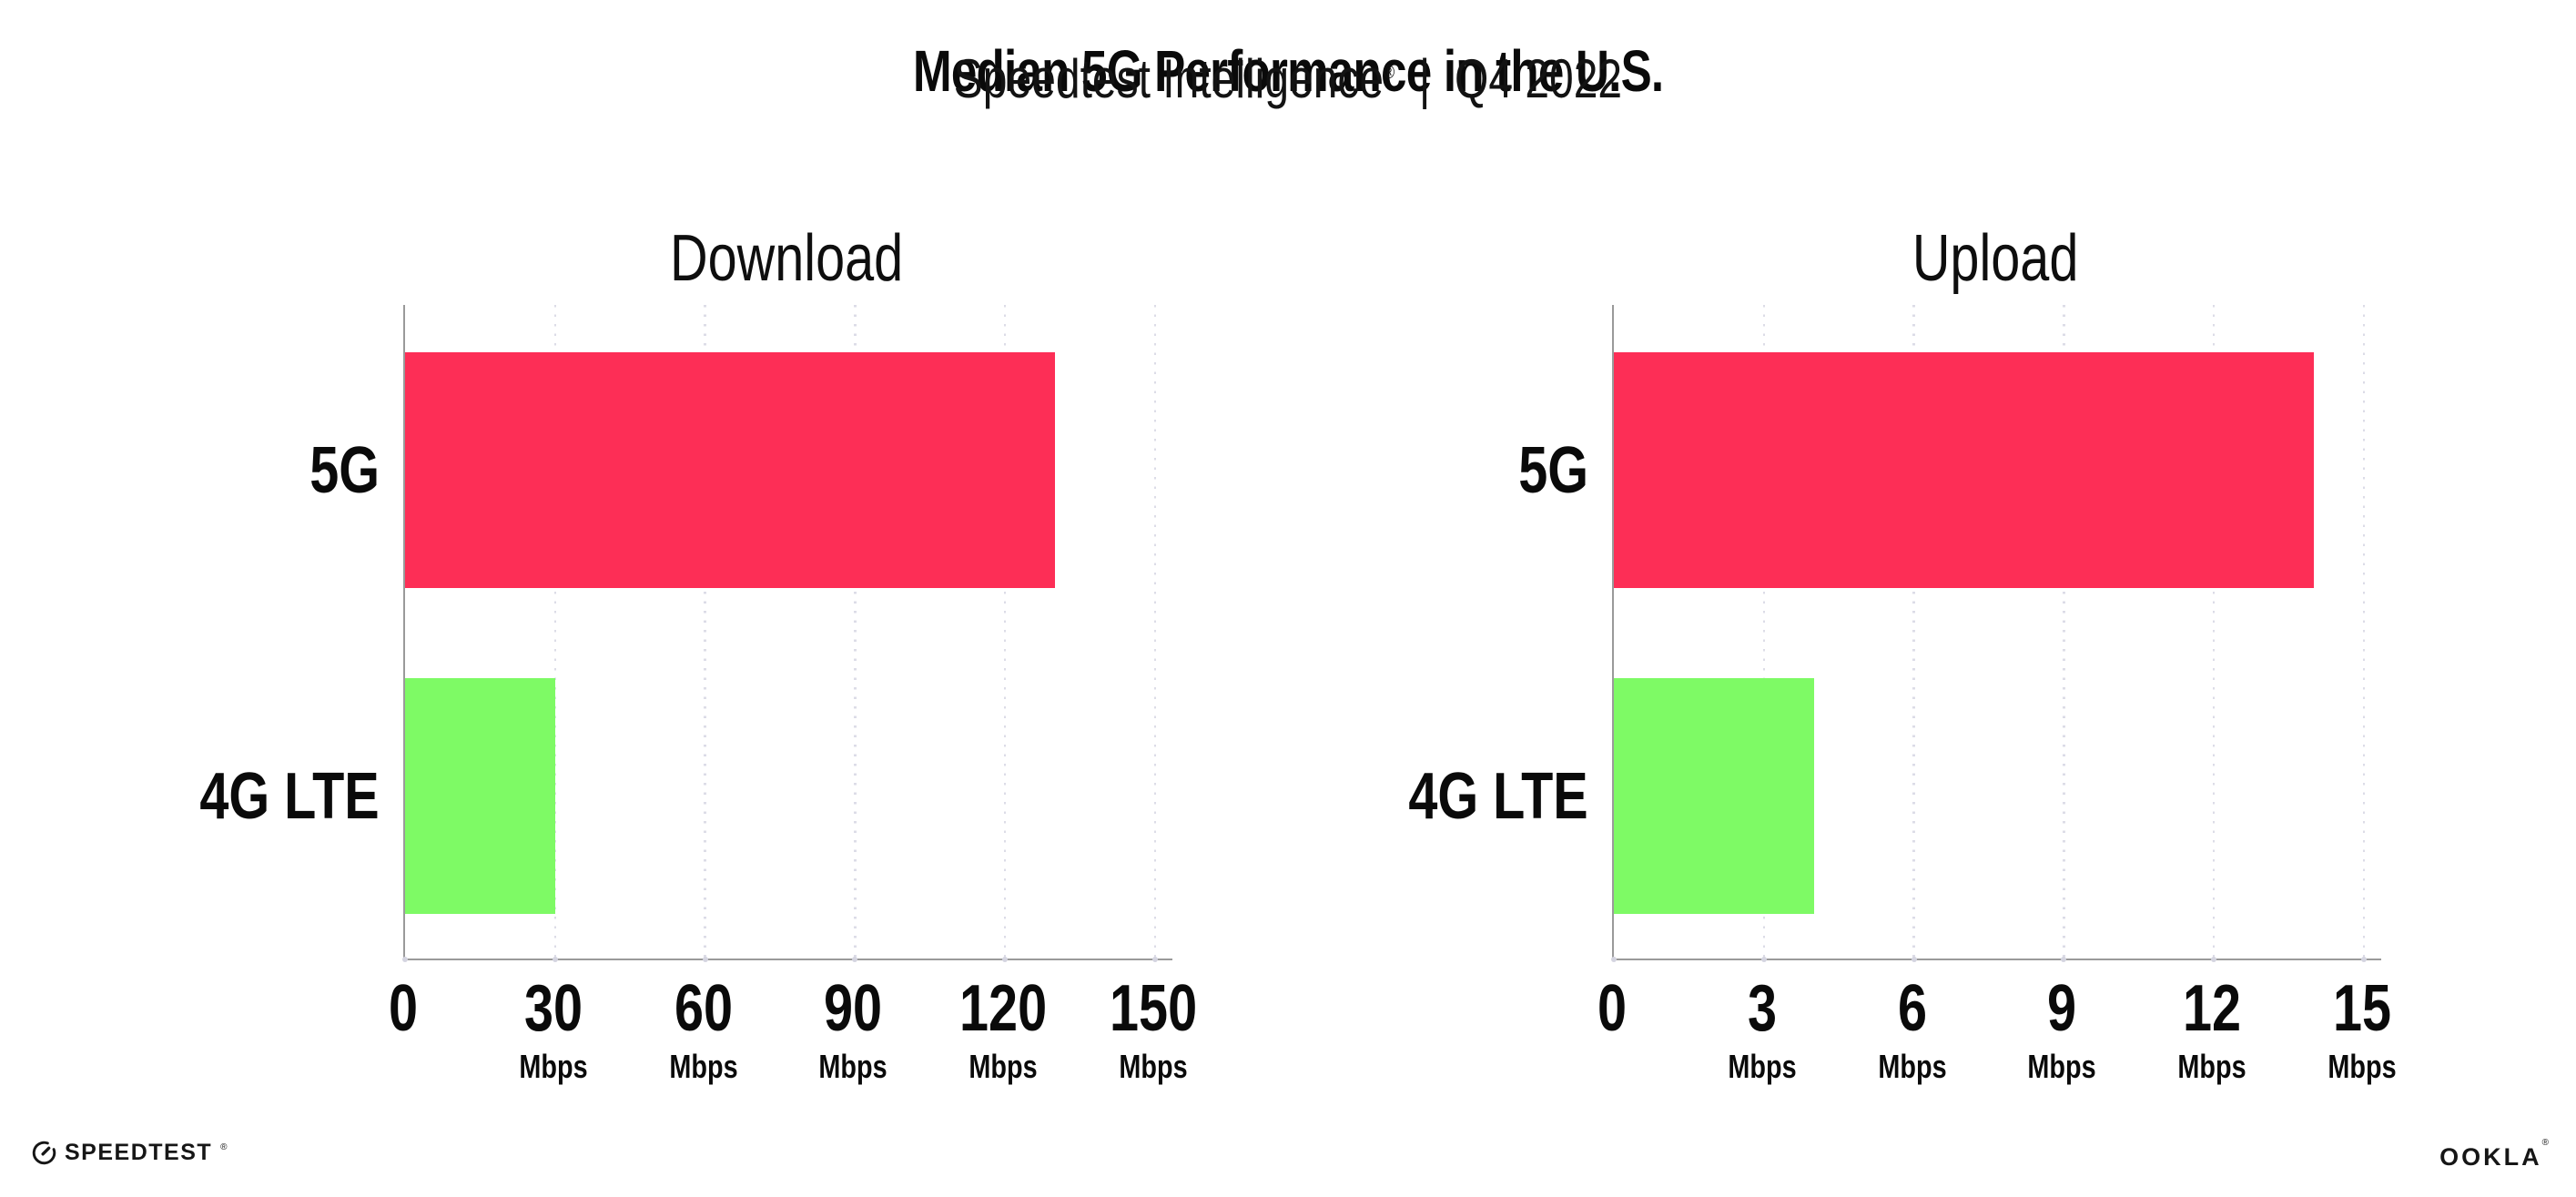 Image resolution: width=2576 pixels, height=1197 pixels. I want to click on chart-title-download-text: Download, so click(787, 258).